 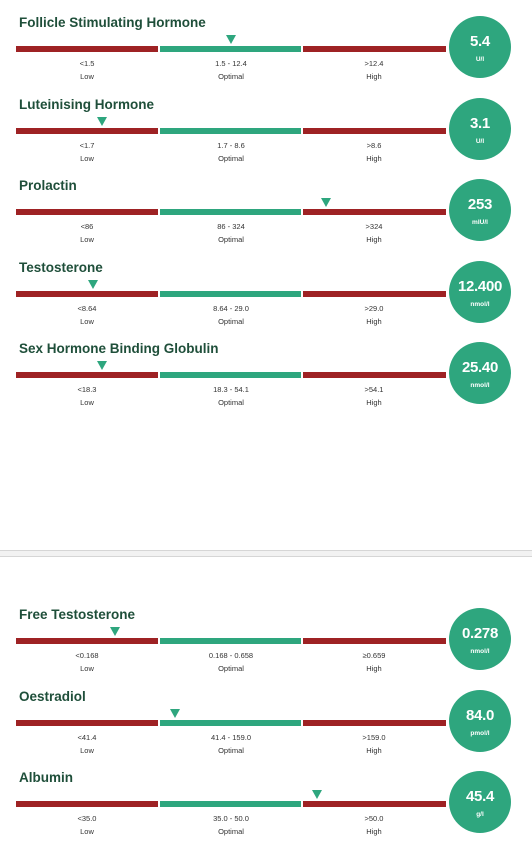 What do you see at coordinates (87, 145) in the screenshot?
I see `low-range-value: <1.7` at bounding box center [87, 145].